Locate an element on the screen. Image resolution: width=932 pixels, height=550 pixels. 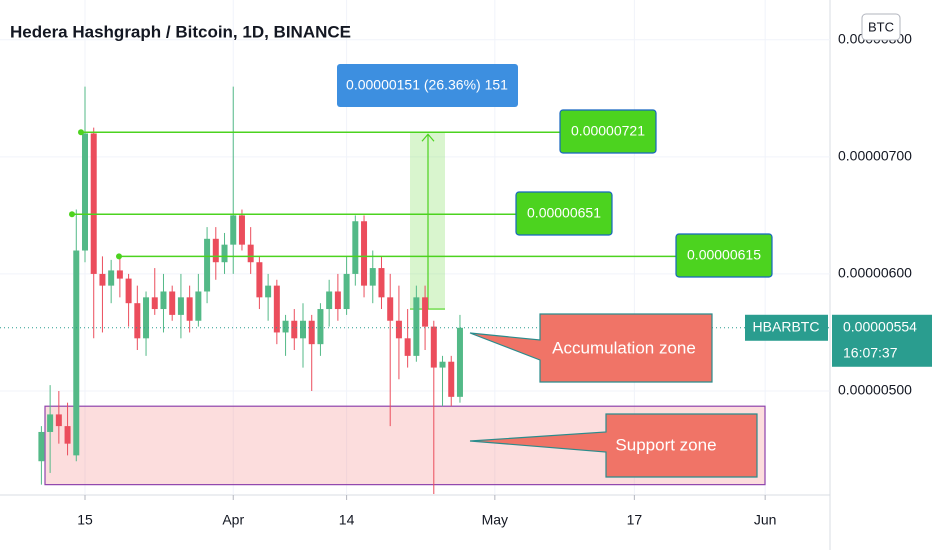
symbol-label: HBARBTC is located at coordinates (786, 326).